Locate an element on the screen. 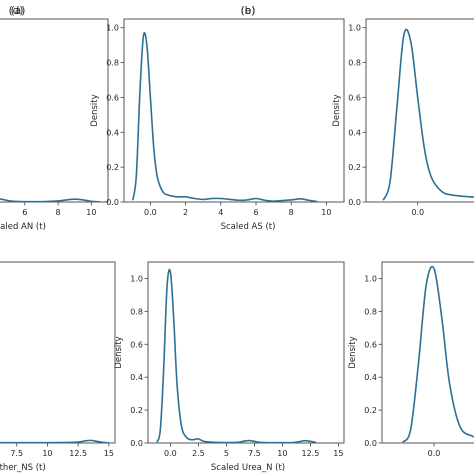 This screenshot has width=474, height=474. x-tick-label: 2.5 is located at coordinates (198, 453).